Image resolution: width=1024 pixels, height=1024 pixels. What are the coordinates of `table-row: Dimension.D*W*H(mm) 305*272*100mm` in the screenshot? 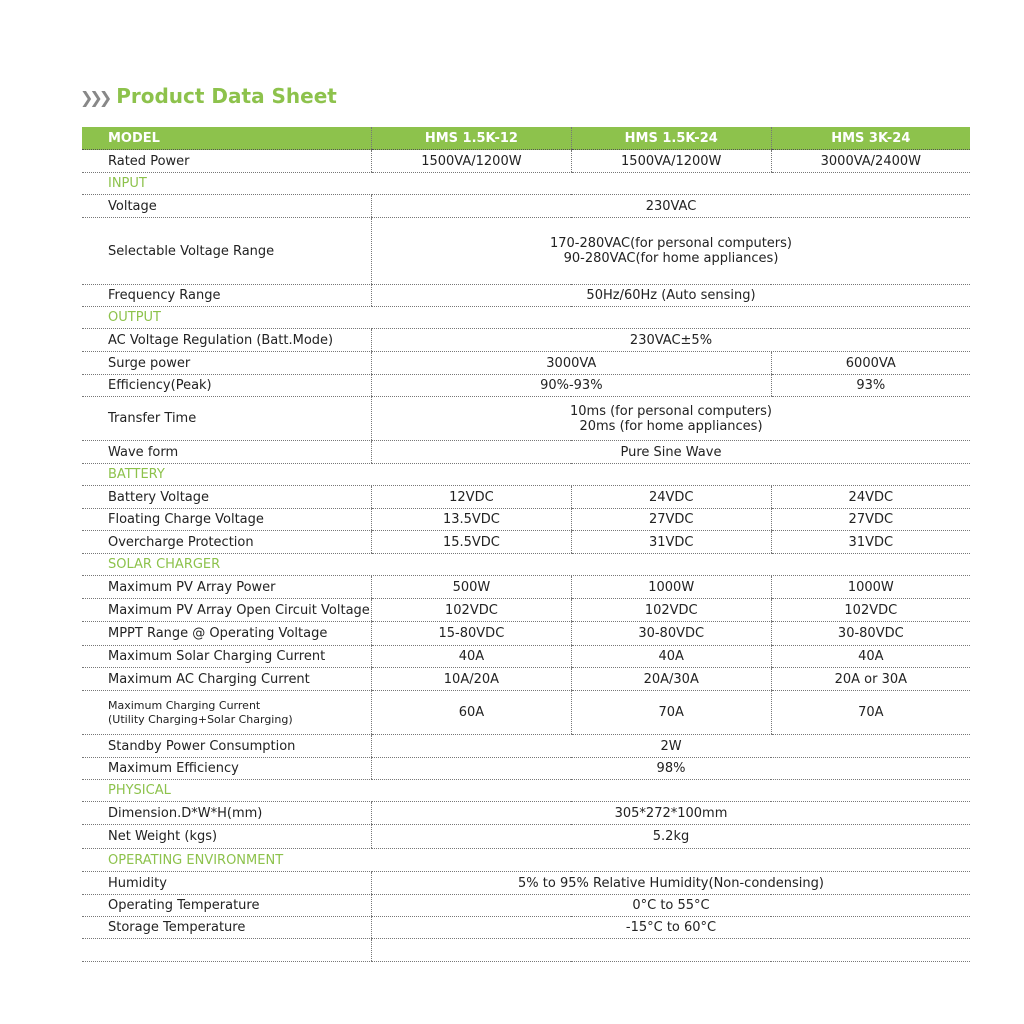 It's located at (526, 813).